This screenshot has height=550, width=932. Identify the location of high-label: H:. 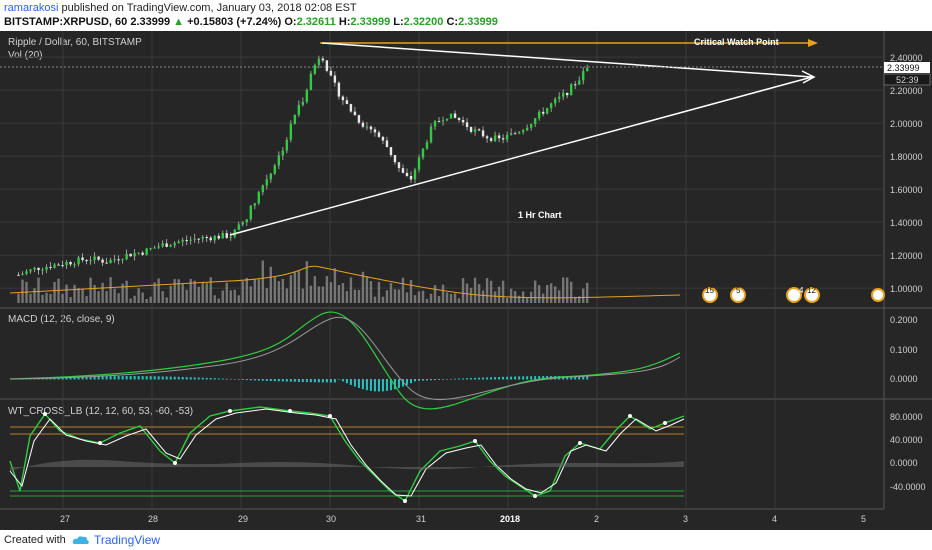
(344, 22).